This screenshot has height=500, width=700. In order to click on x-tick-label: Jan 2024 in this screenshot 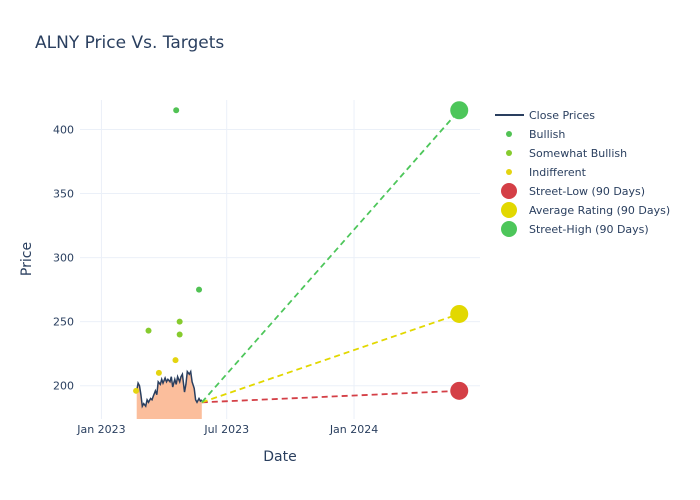, I will do `click(353, 429)`.